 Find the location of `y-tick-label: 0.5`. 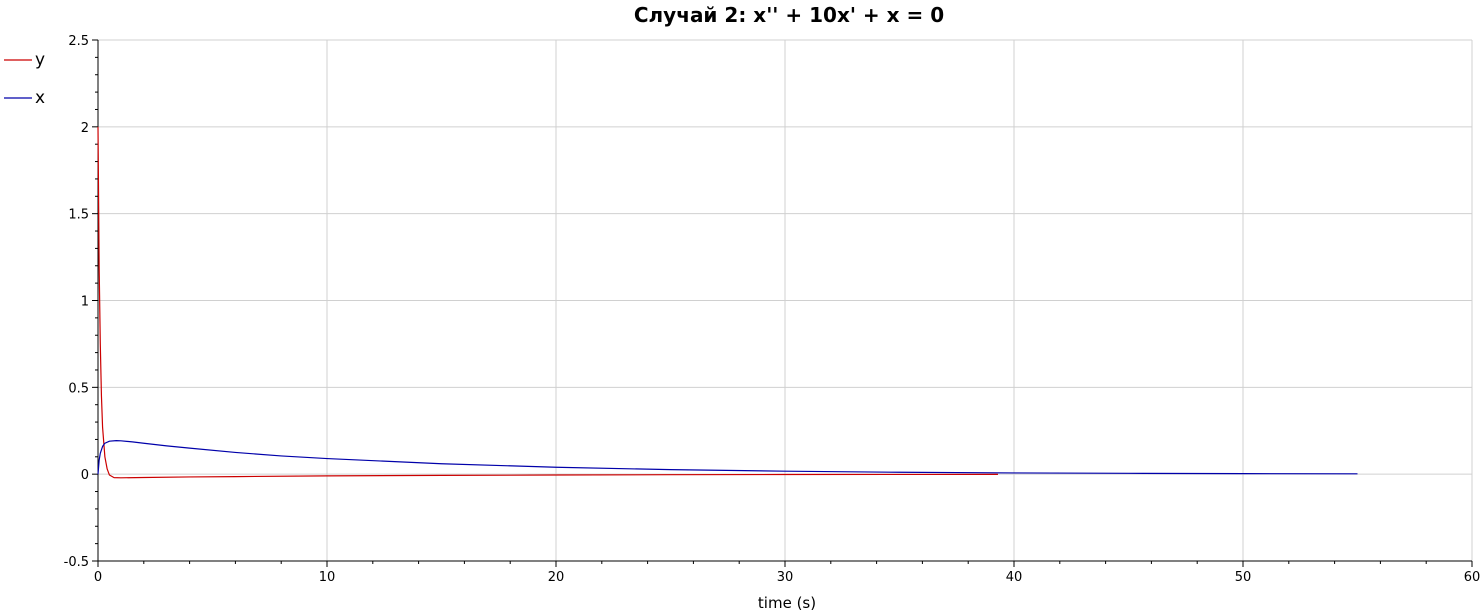

y-tick-label: 0.5 is located at coordinates (78, 388).